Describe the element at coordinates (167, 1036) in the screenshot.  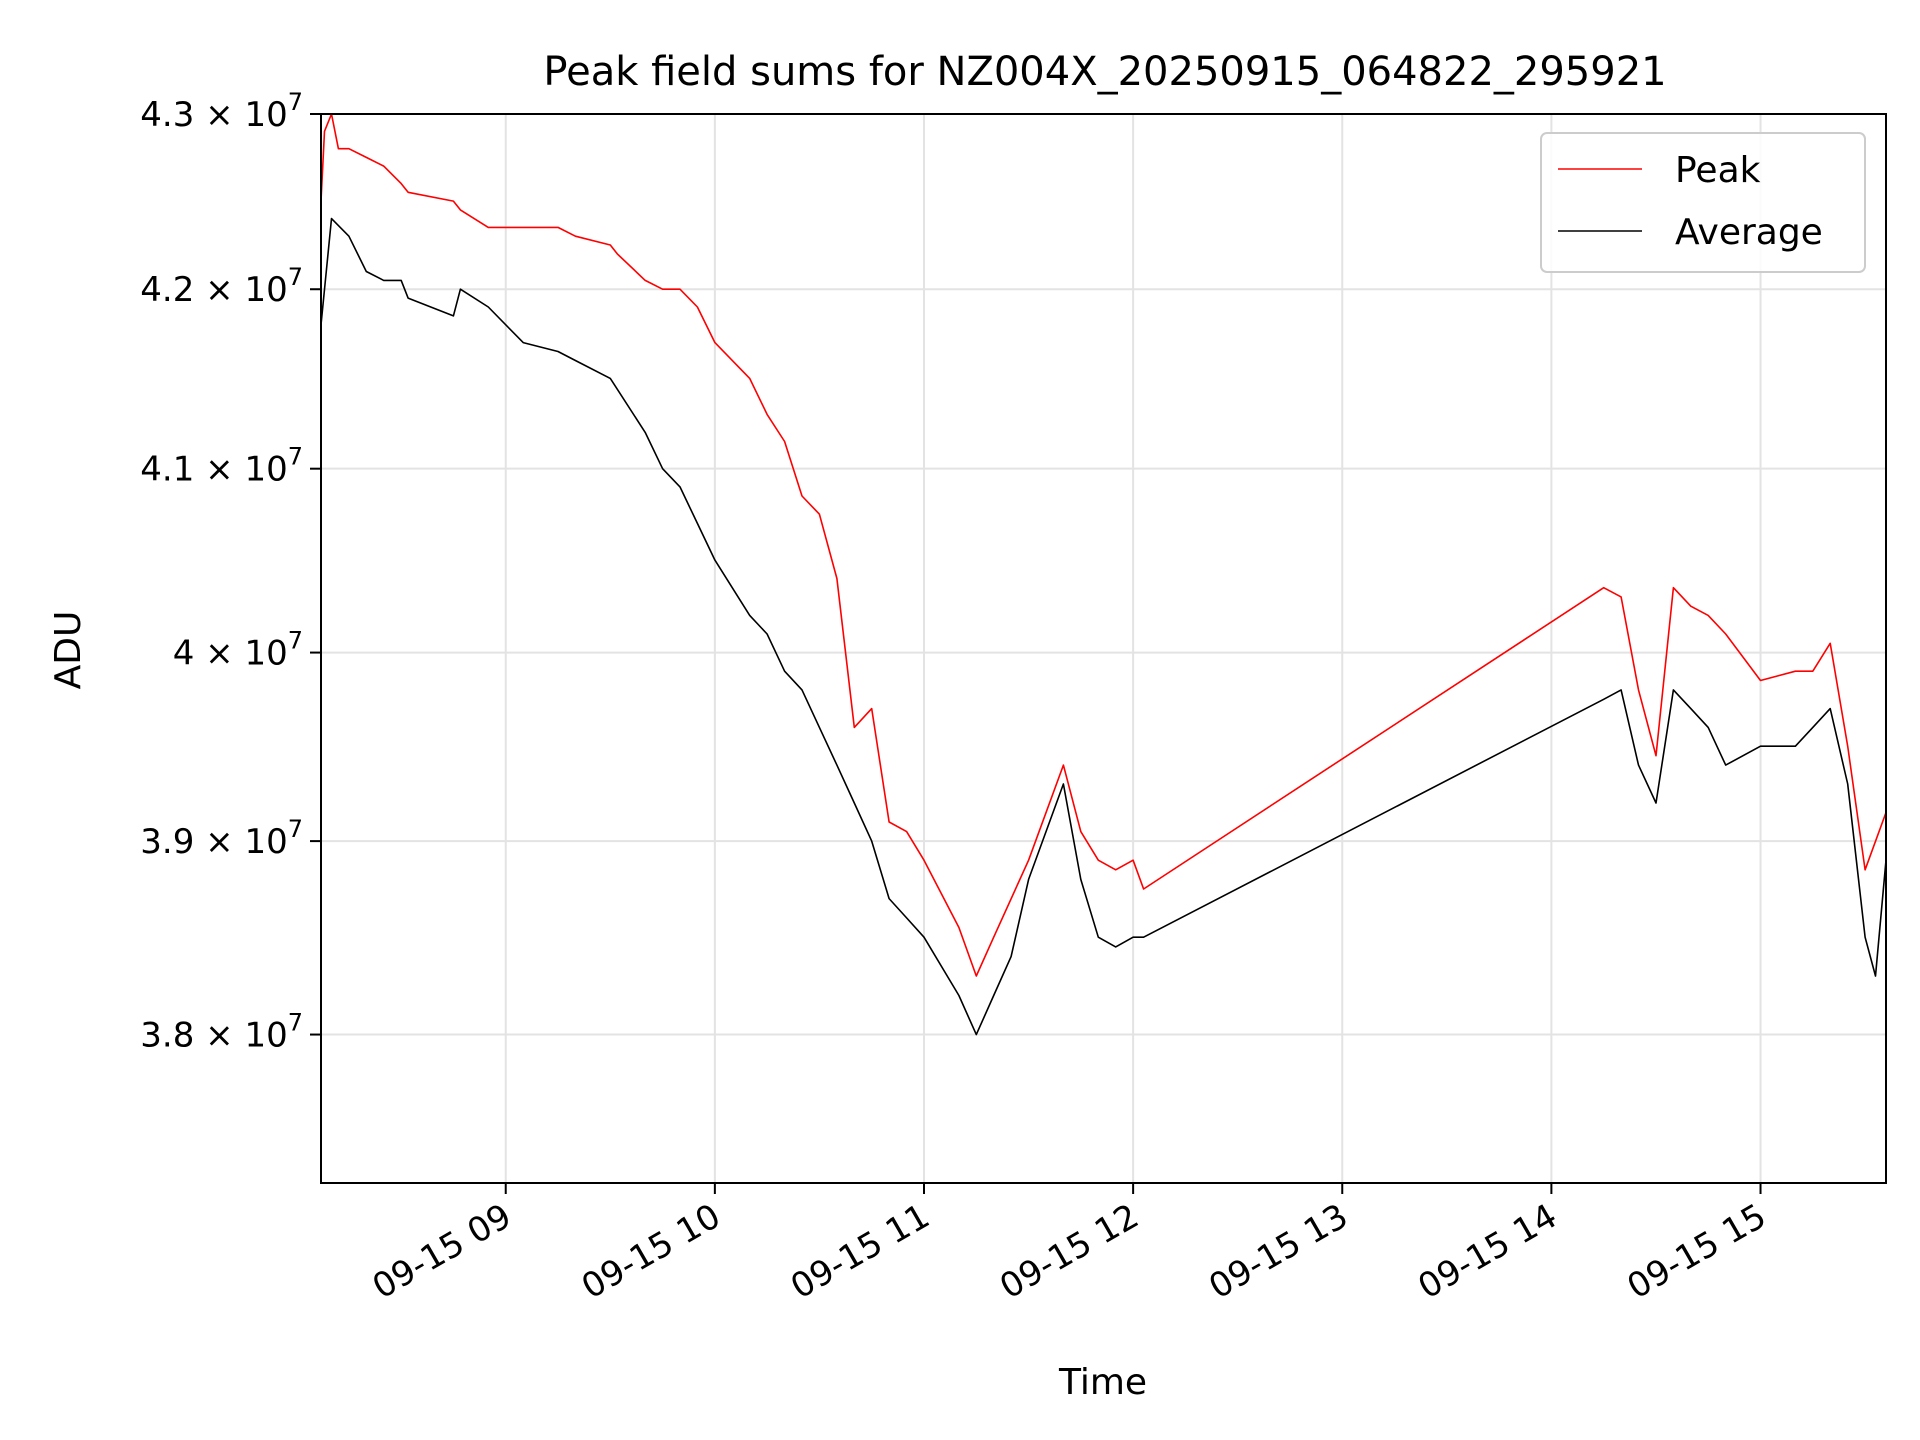
I see `y-tick-mantissa: 3.8` at that location.